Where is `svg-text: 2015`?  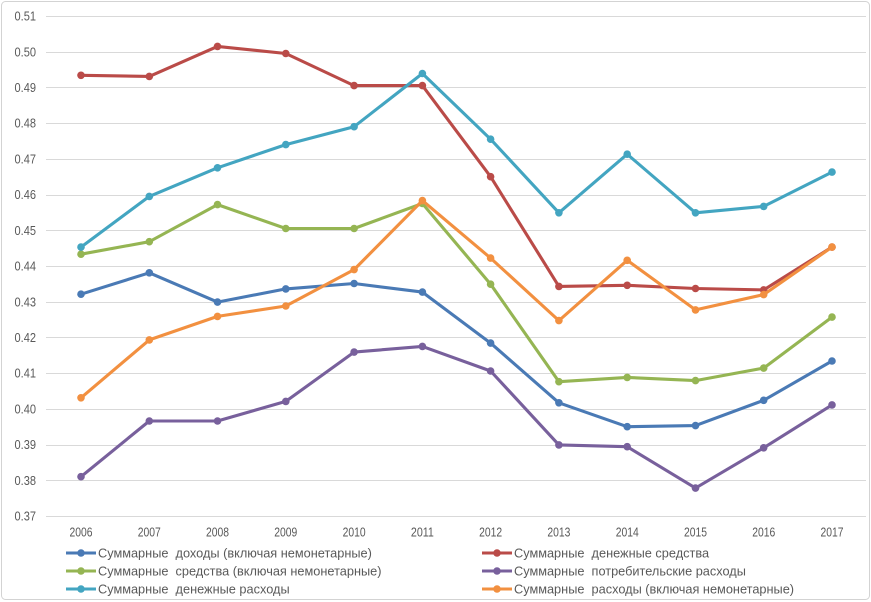 svg-text: 2015 is located at coordinates (695, 532).